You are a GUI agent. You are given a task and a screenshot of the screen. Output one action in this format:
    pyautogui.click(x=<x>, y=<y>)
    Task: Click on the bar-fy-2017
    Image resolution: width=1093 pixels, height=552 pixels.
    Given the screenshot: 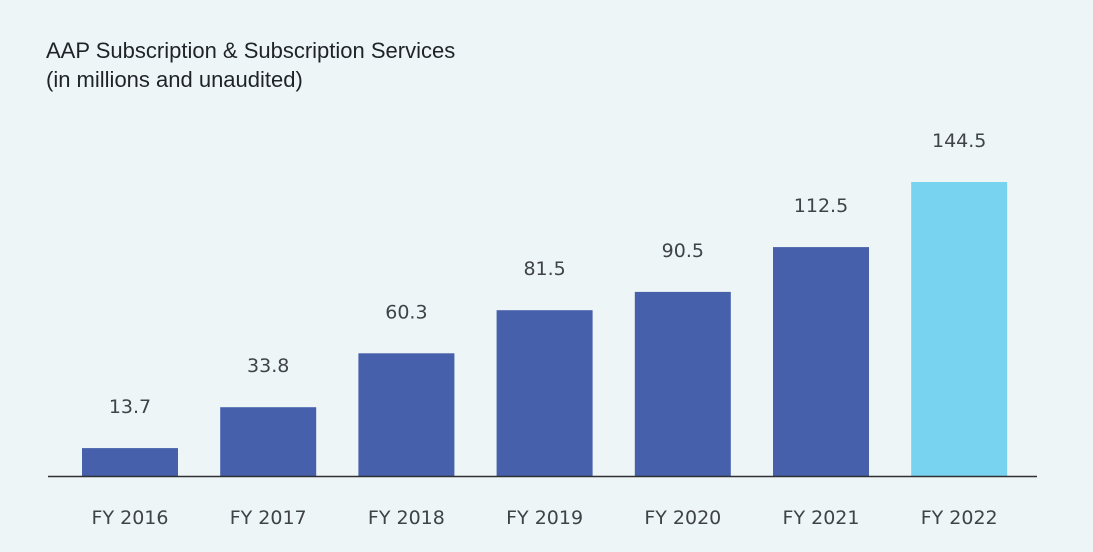 What is the action you would take?
    pyautogui.click(x=268, y=441)
    